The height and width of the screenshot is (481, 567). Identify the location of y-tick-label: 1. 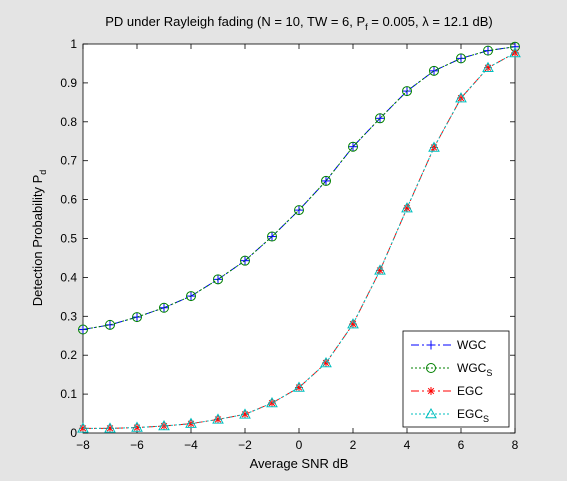
(73, 44).